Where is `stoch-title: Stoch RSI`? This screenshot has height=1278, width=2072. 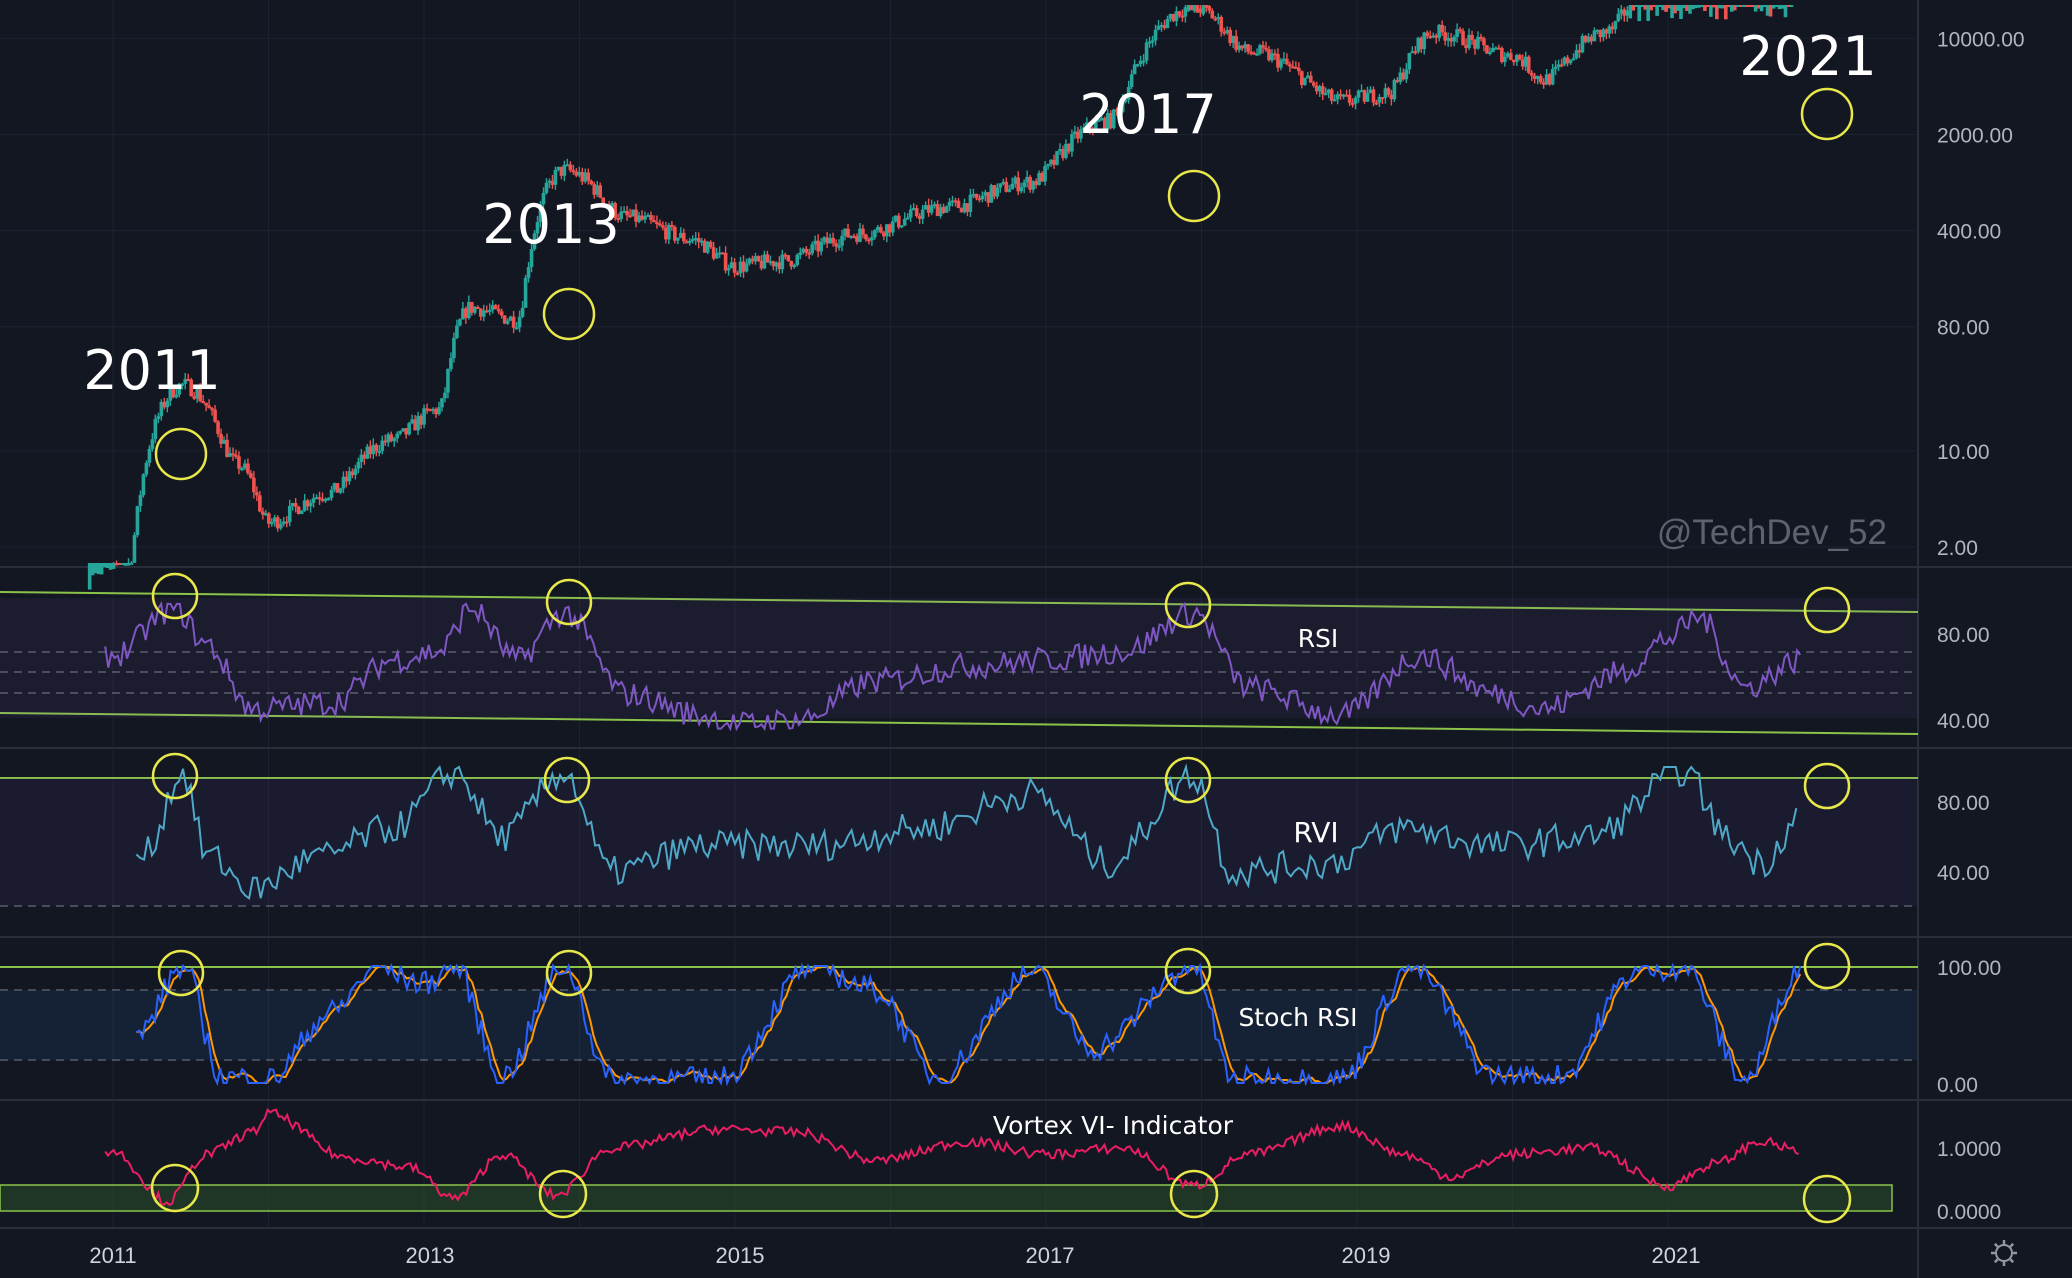 stoch-title: Stoch RSI is located at coordinates (1297, 1017).